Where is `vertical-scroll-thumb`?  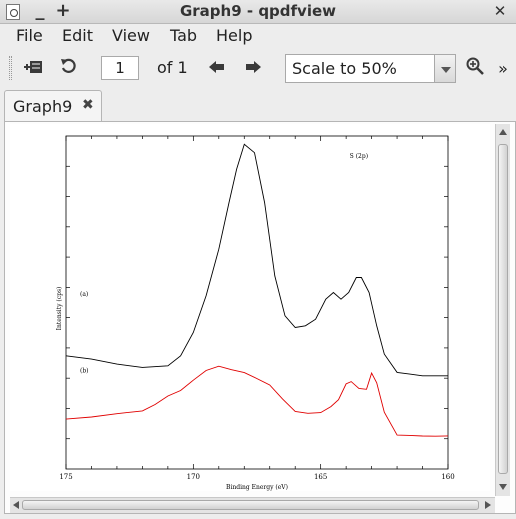 vertical-scroll-thumb is located at coordinates (503, 309).